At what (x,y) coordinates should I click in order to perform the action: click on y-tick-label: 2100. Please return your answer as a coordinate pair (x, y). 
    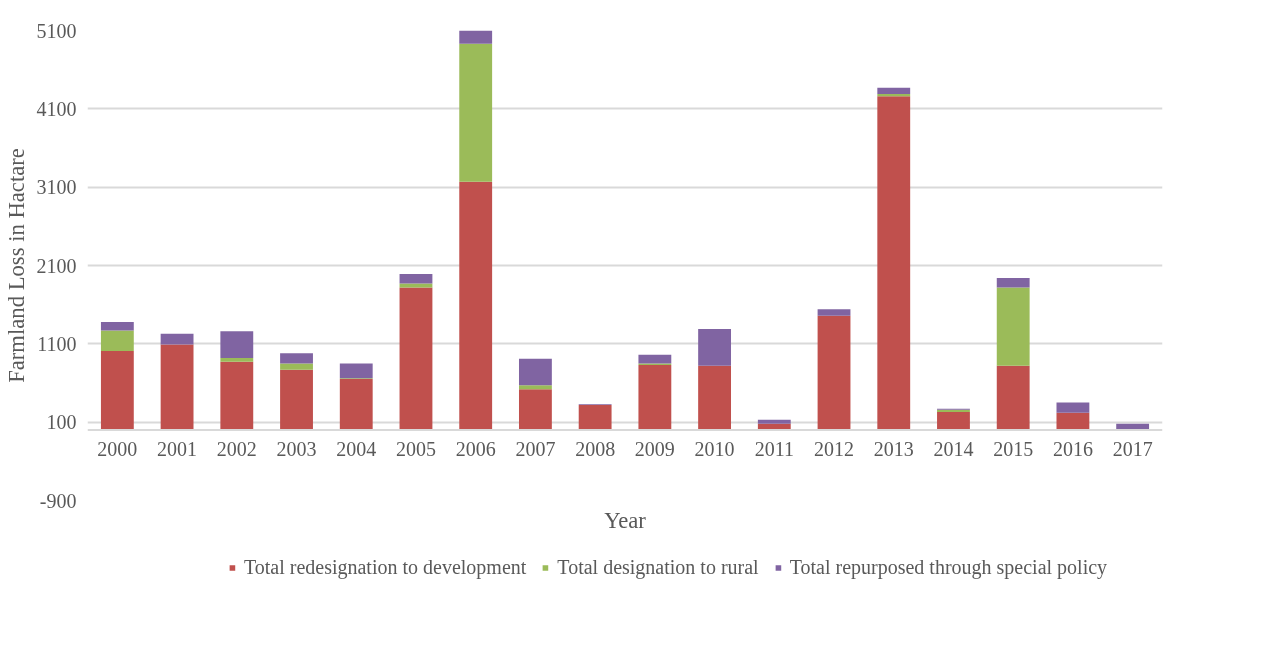
    Looking at the image, I should click on (56, 265).